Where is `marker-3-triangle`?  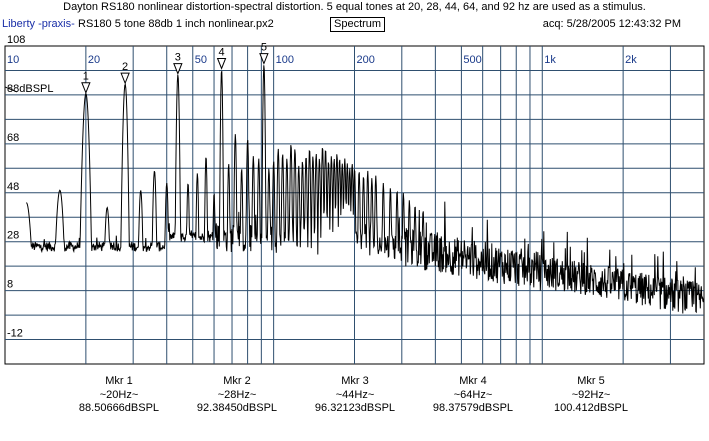 marker-3-triangle is located at coordinates (178, 69).